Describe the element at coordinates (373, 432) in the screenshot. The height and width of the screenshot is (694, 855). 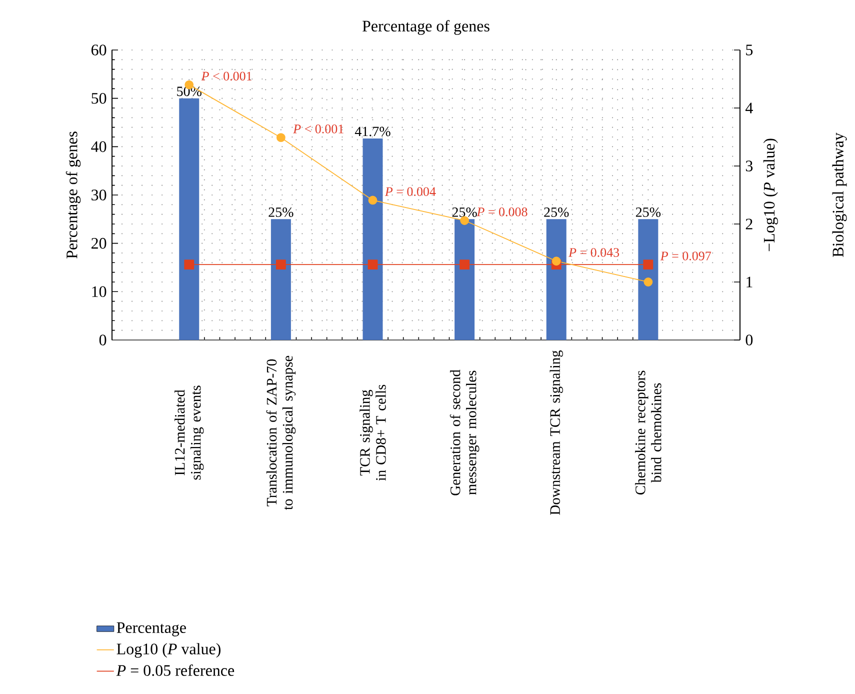
I see `x-tick-label: TCR signaling in CD8+ T cells` at that location.